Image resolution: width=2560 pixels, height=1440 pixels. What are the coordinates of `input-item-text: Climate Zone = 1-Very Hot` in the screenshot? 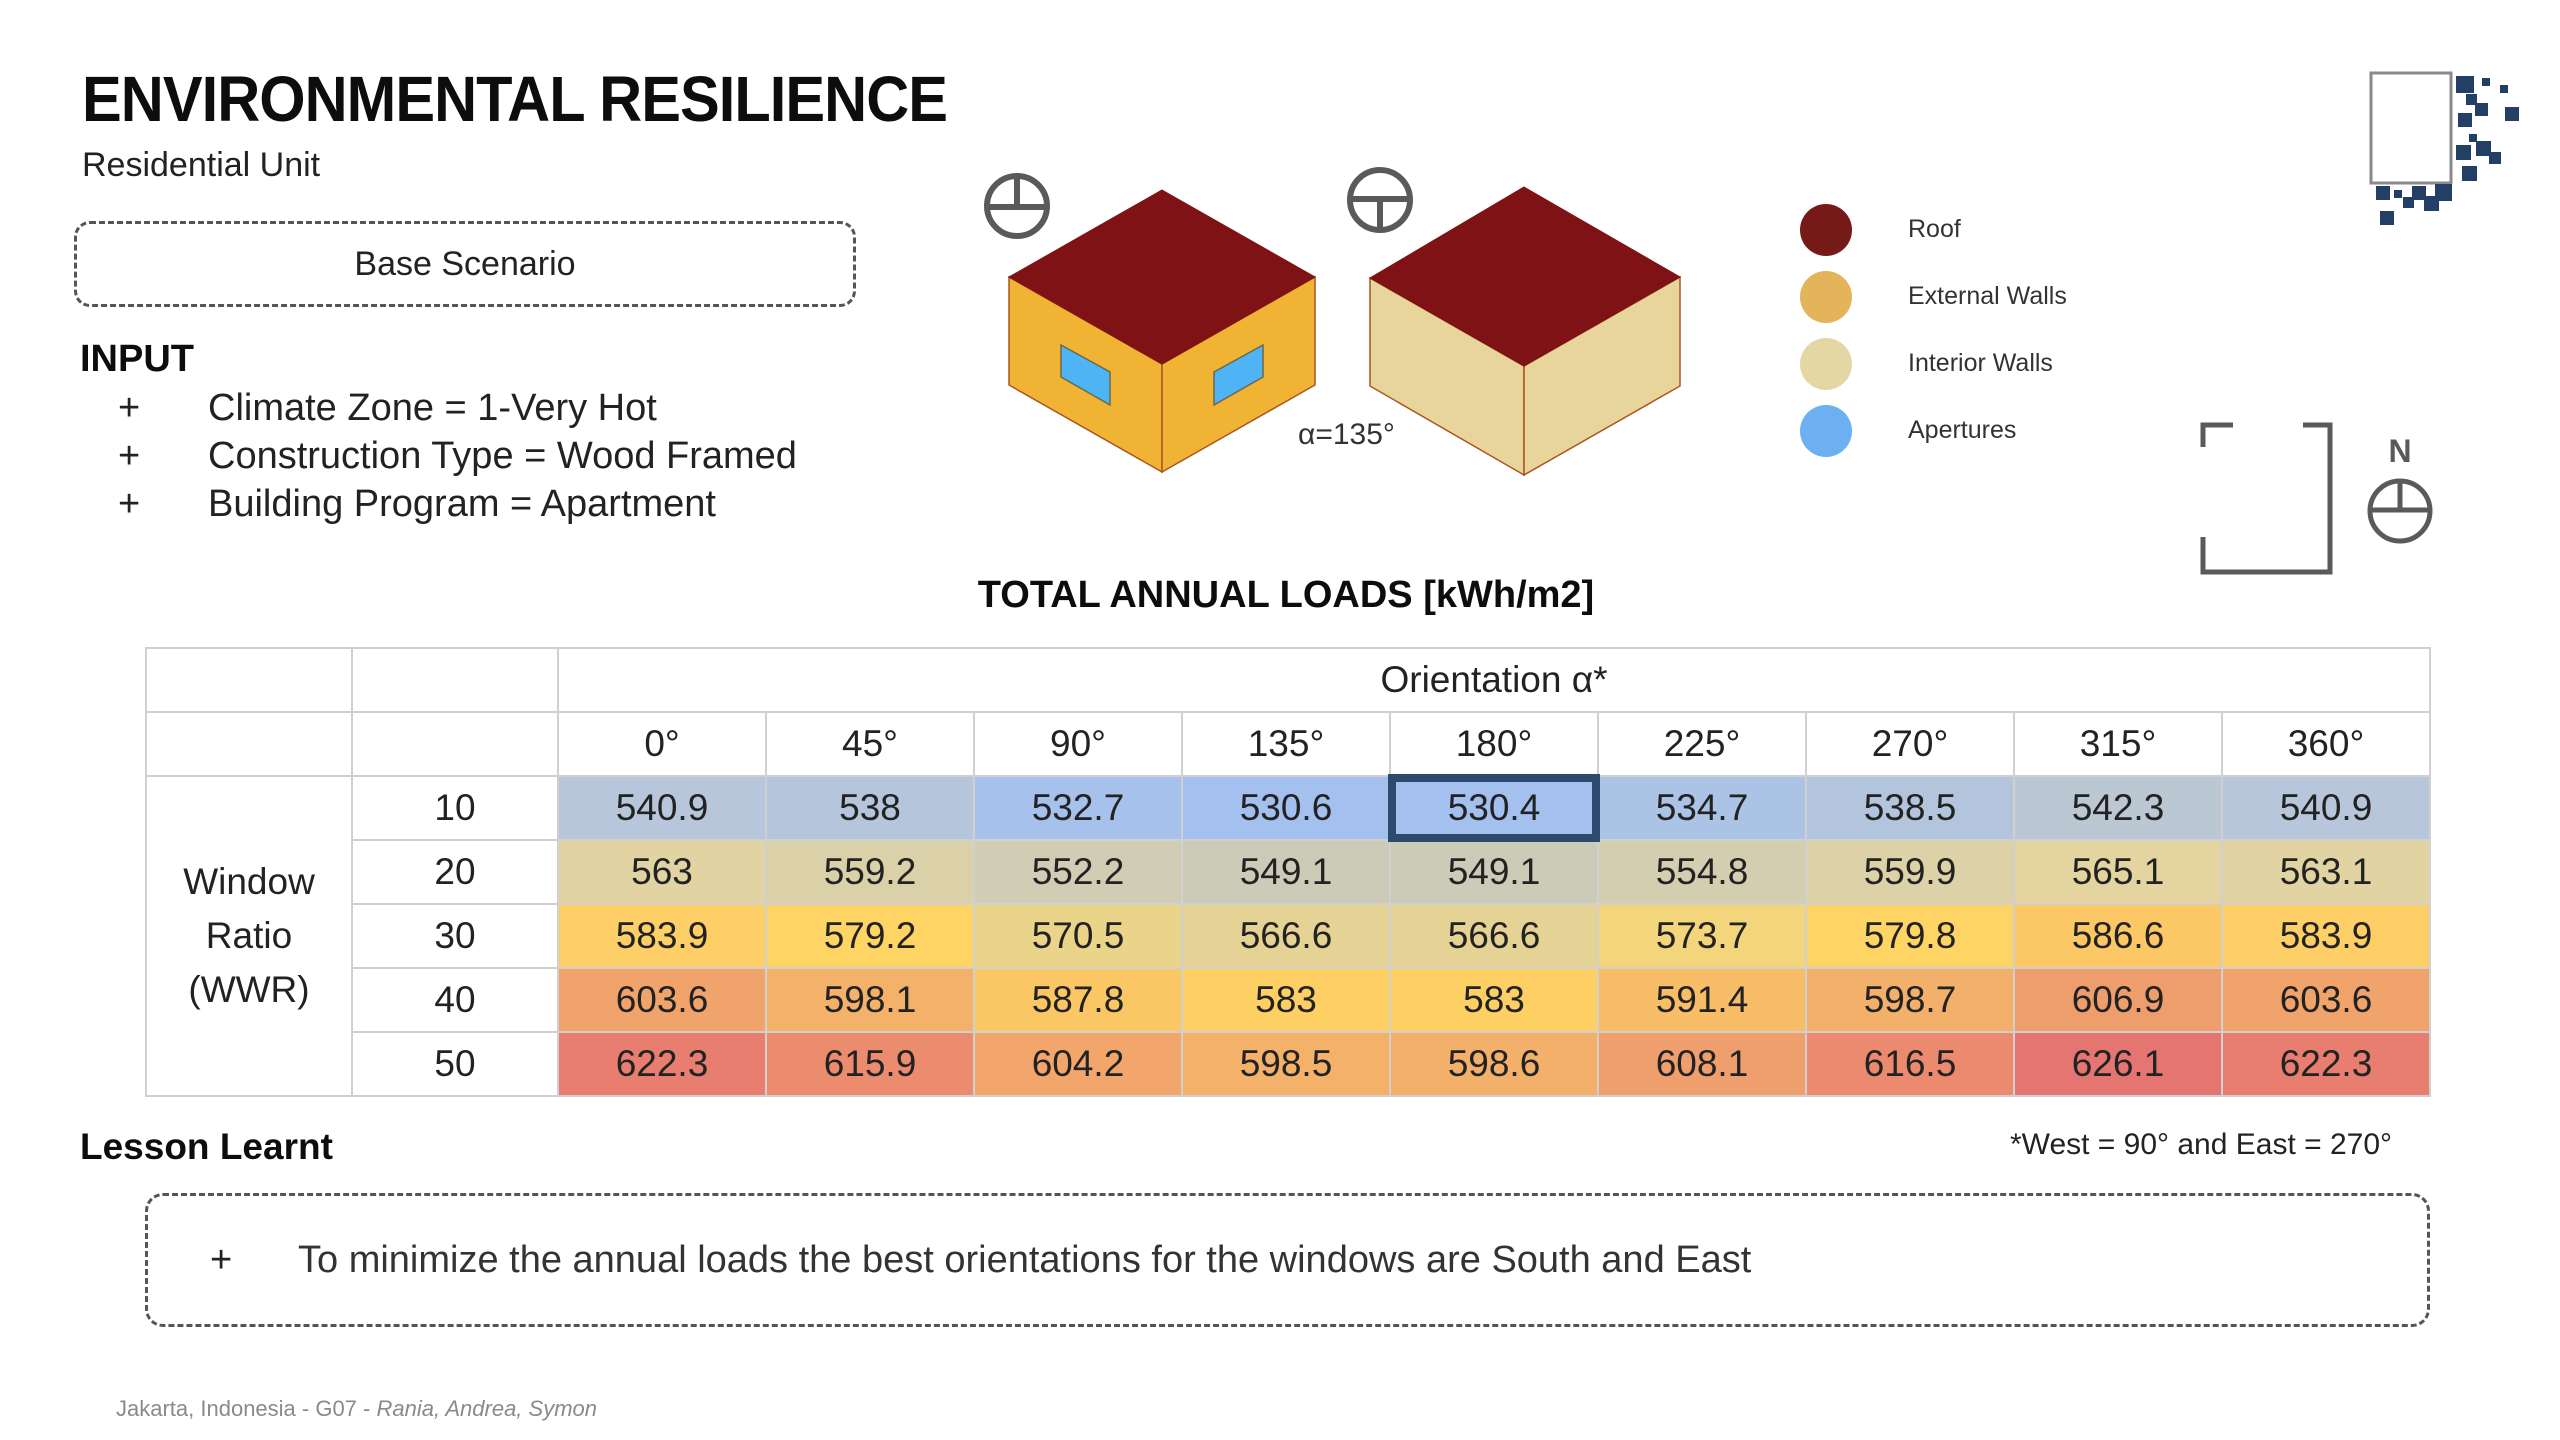 It's located at (432, 408).